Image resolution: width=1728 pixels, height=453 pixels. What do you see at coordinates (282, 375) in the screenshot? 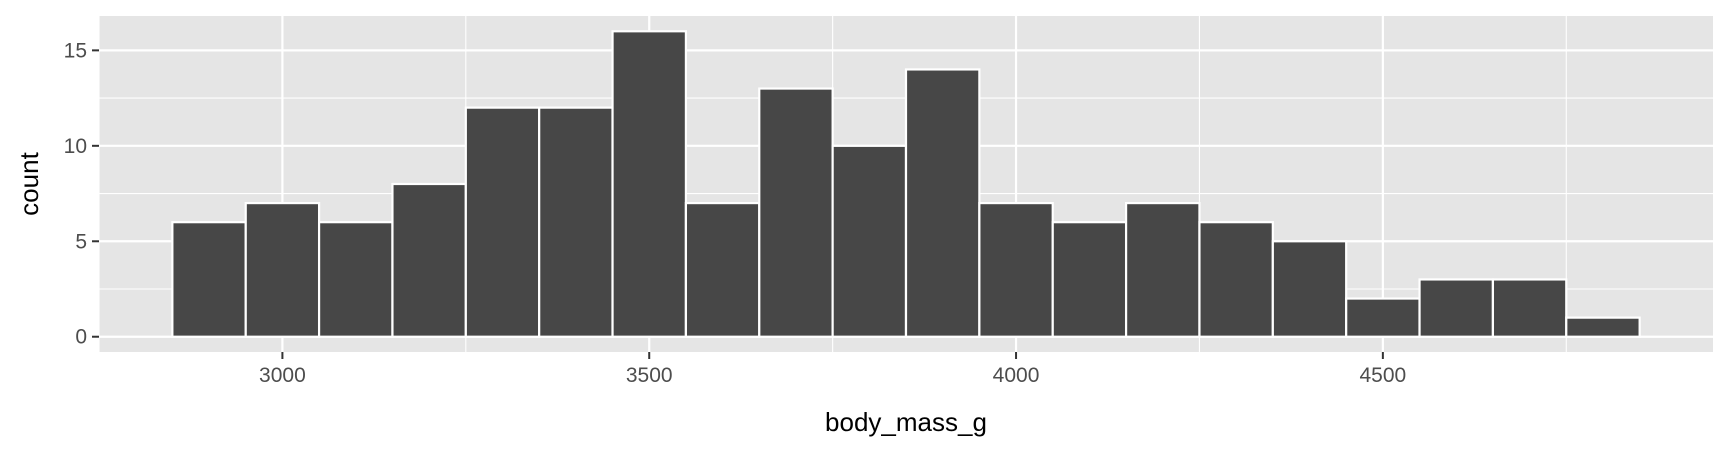
I see `x-tick-label: 3000` at bounding box center [282, 375].